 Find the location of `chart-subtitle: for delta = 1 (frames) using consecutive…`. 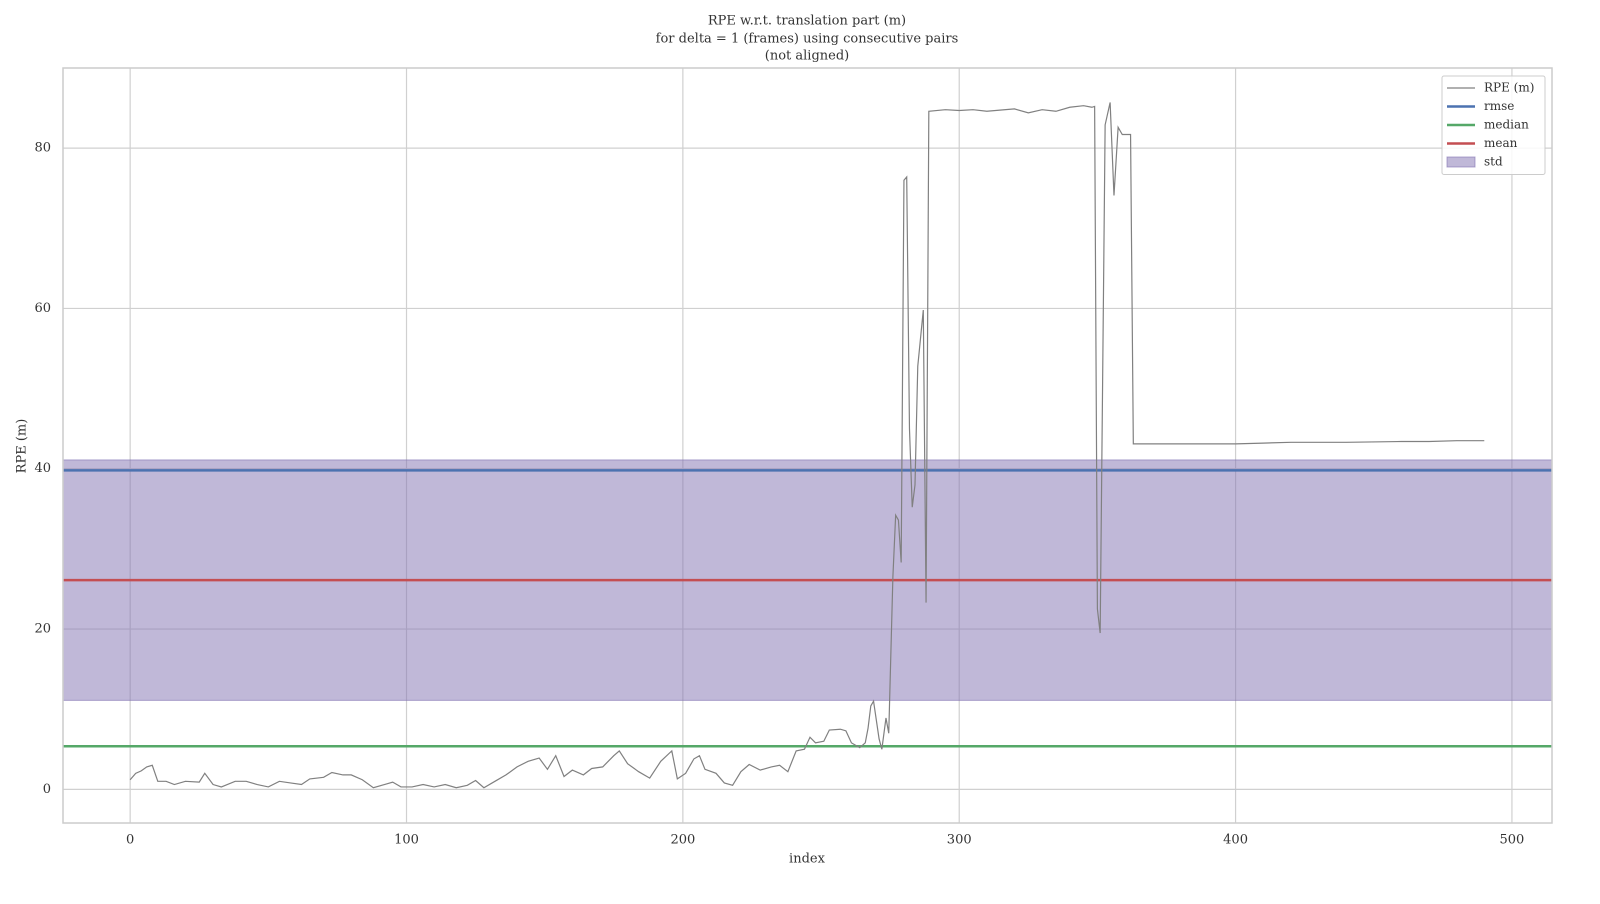

chart-subtitle: for delta = 1 (frames) using consecutive… is located at coordinates (807, 39).